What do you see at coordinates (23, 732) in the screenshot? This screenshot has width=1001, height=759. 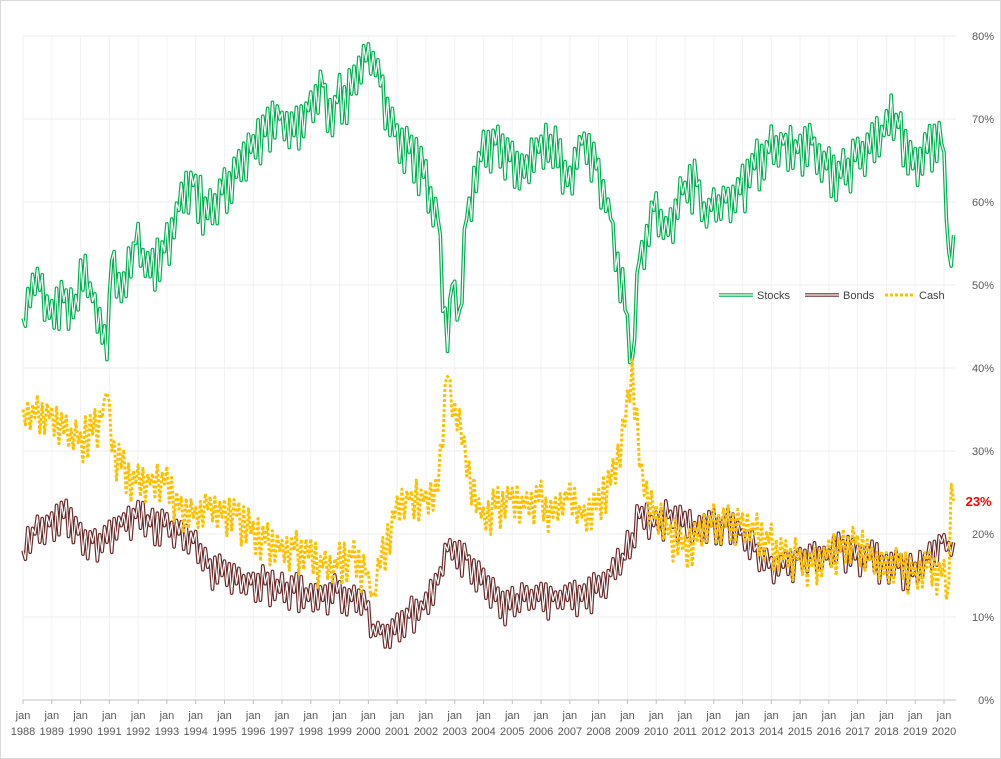 I see `x-tick-label-year: 1988` at bounding box center [23, 732].